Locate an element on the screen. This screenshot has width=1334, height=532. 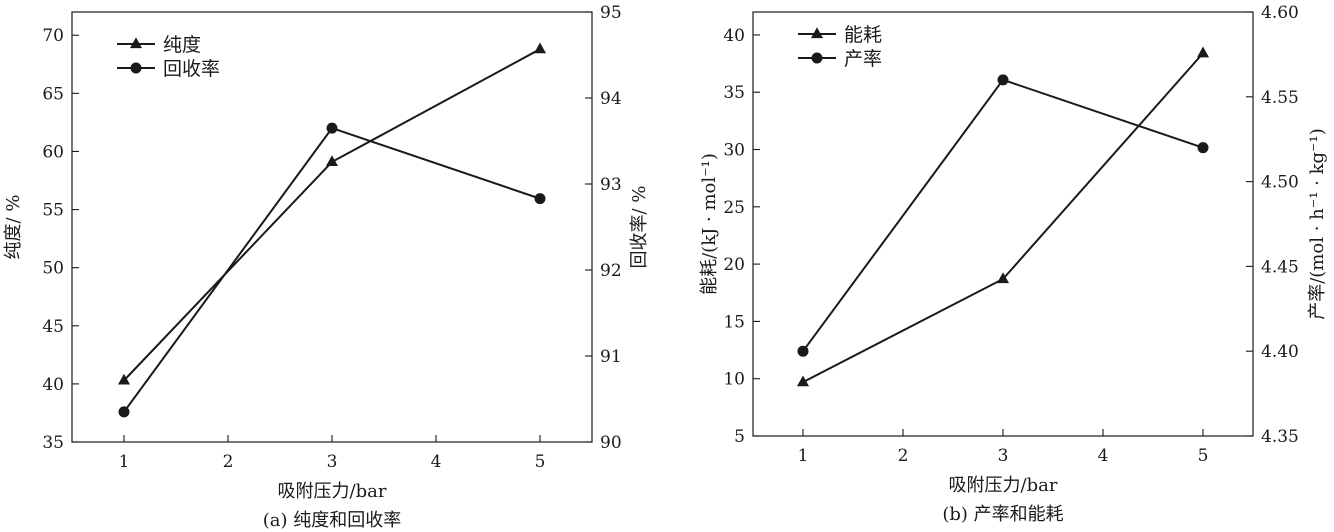
y-left-tick-label: 20 is located at coordinates (734, 265).